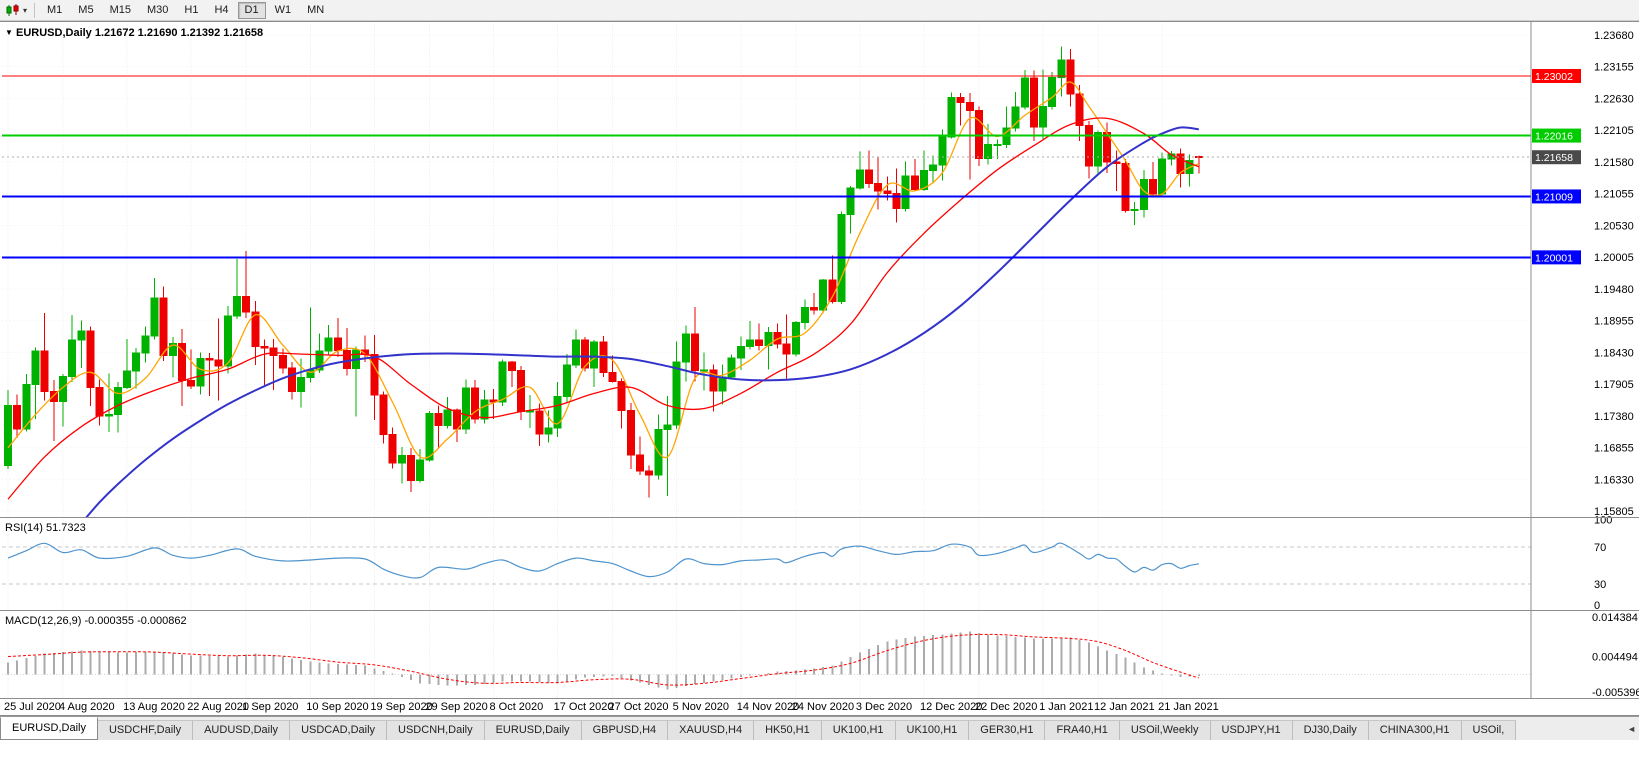 The height and width of the screenshot is (773, 1639). I want to click on chart-tab-usdjpy-h1: USDJPY,H1, so click(1251, 730).